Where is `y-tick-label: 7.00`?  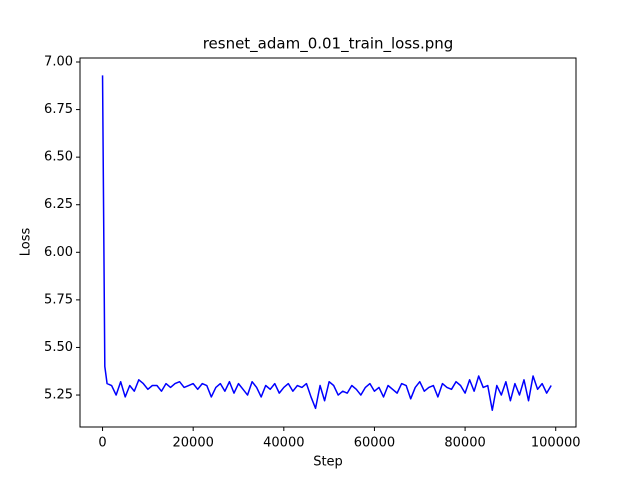
y-tick-label: 7.00 is located at coordinates (58, 61).